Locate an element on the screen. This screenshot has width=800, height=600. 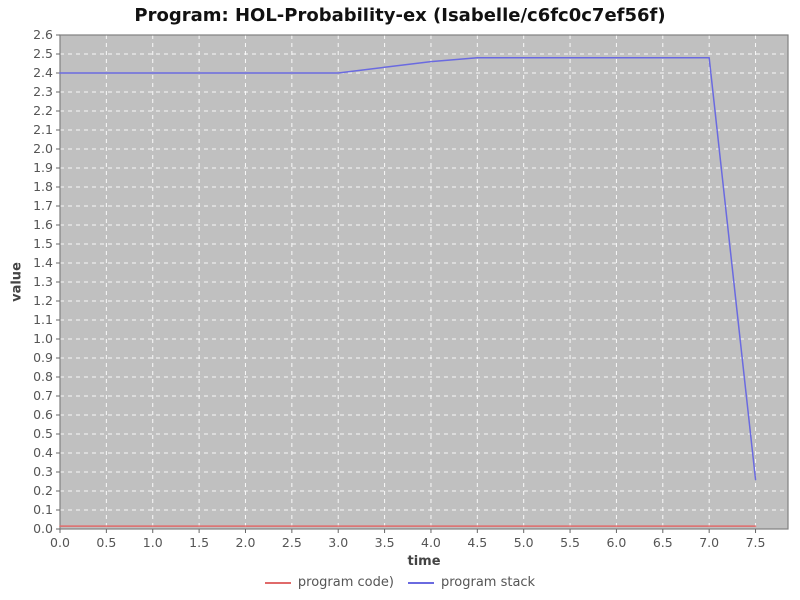
y-tick-label: 1.5 is located at coordinates (43, 243).